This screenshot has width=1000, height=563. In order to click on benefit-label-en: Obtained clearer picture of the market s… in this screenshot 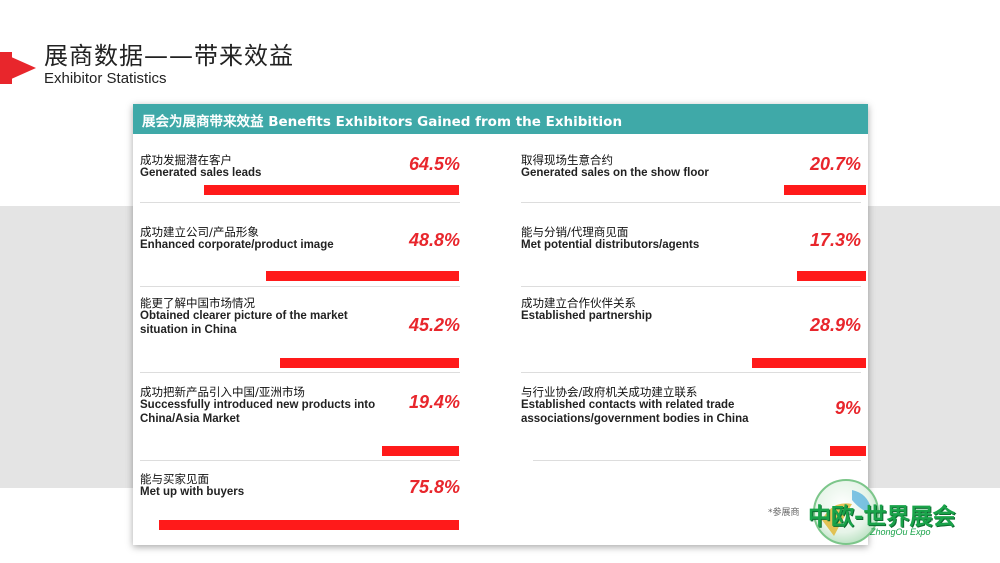, I will do `click(244, 323)`.